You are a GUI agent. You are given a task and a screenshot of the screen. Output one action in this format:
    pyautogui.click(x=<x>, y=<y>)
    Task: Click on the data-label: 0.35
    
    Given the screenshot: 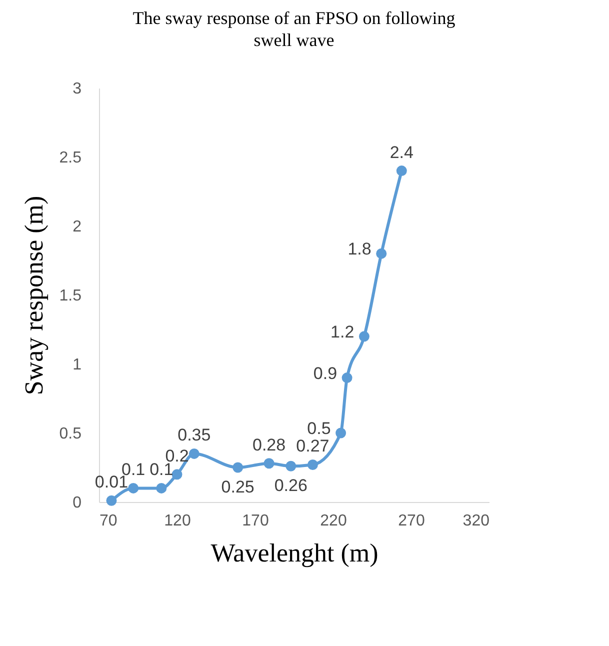 What is the action you would take?
    pyautogui.click(x=194, y=435)
    